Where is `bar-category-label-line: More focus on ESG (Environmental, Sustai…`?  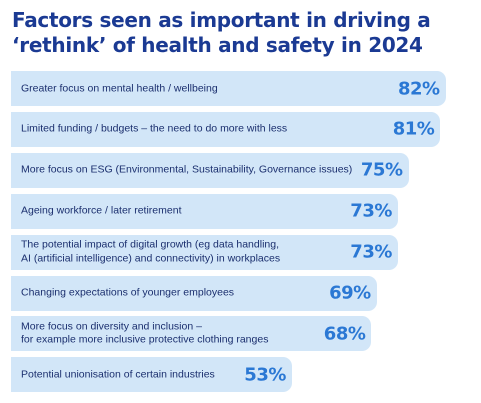
bar-category-label-line: More focus on ESG (Environmental, Sustai… is located at coordinates (187, 169).